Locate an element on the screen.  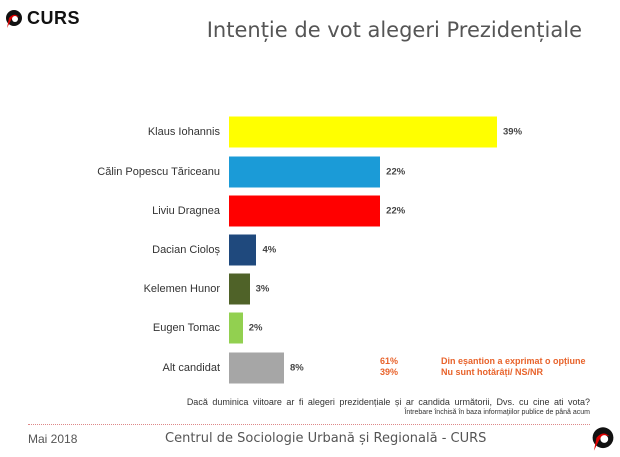
note-value-1: 61% is located at coordinates (389, 361).